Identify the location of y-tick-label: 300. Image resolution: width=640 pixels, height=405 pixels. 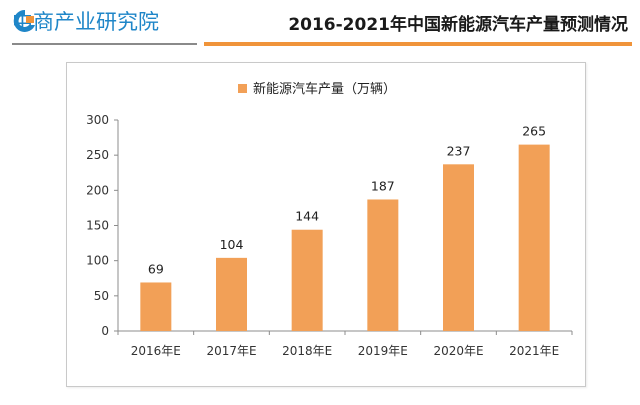
(97, 120).